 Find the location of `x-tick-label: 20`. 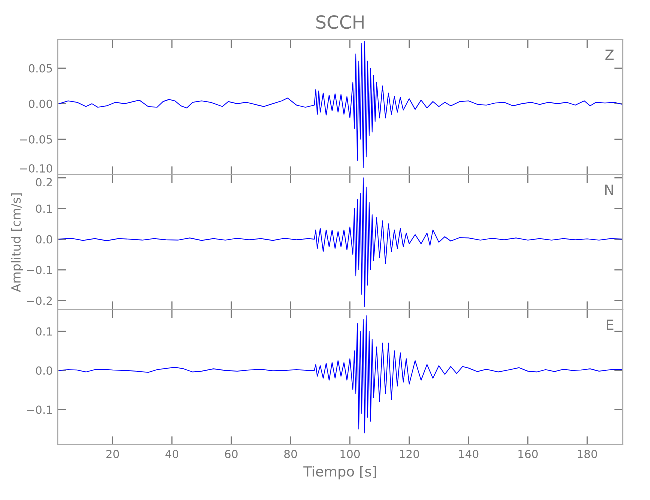

x-tick-label: 20 is located at coordinates (113, 454).